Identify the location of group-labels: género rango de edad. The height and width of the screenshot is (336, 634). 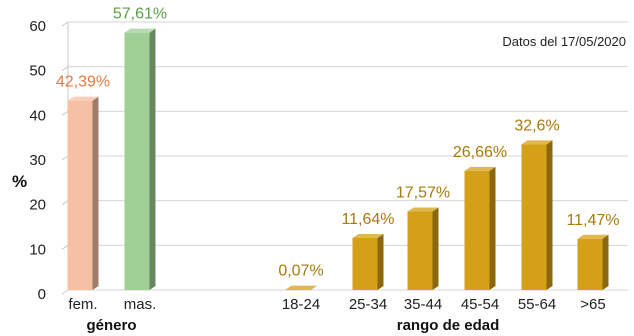
(292, 325).